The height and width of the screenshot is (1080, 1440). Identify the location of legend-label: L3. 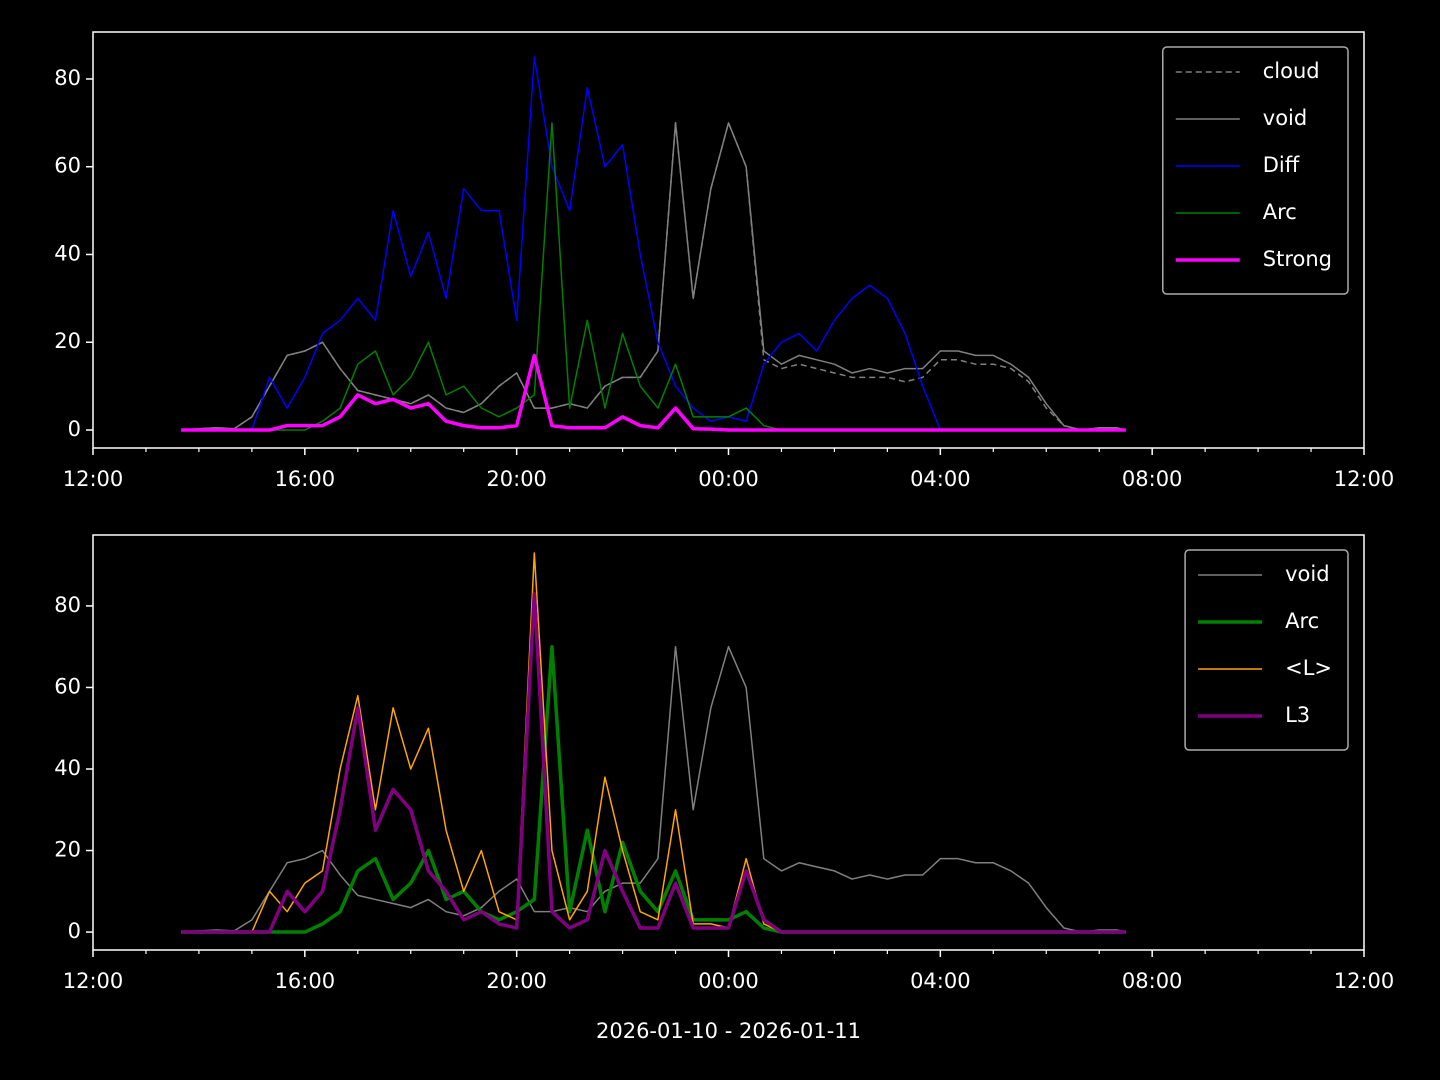
(1297, 715).